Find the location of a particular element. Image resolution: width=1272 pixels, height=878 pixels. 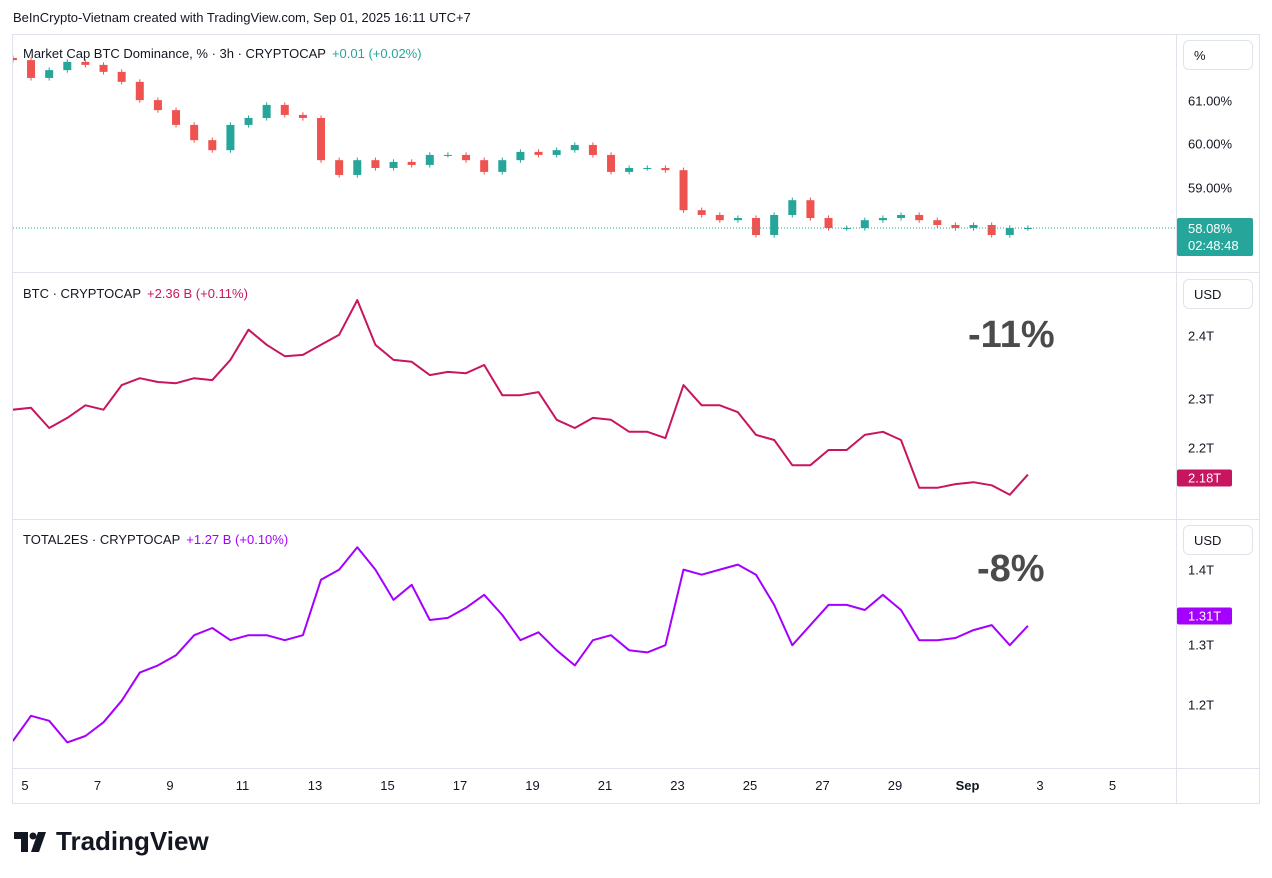

price-tick: 2.2T is located at coordinates (1201, 448).